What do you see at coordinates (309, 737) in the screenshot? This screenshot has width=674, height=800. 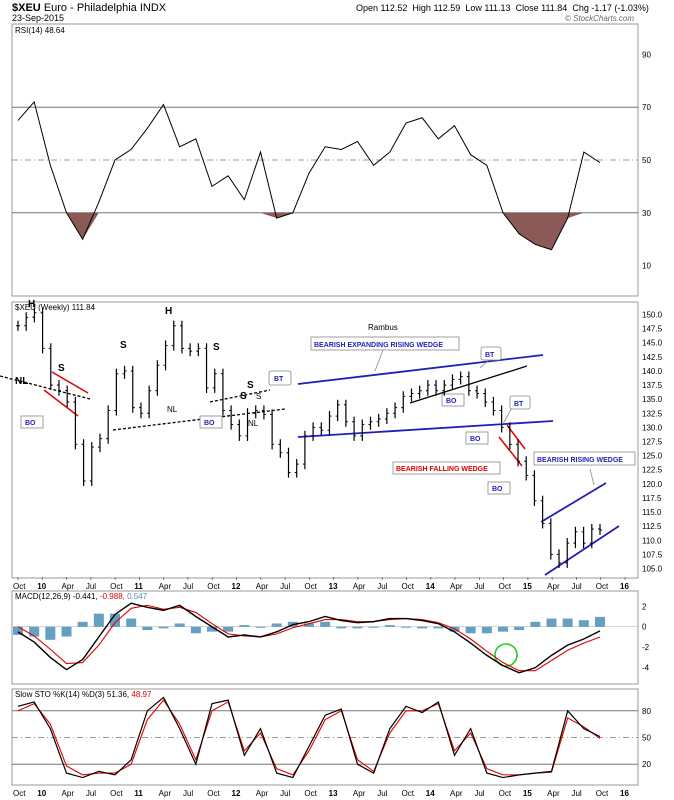 I see `sto-k-line` at bounding box center [309, 737].